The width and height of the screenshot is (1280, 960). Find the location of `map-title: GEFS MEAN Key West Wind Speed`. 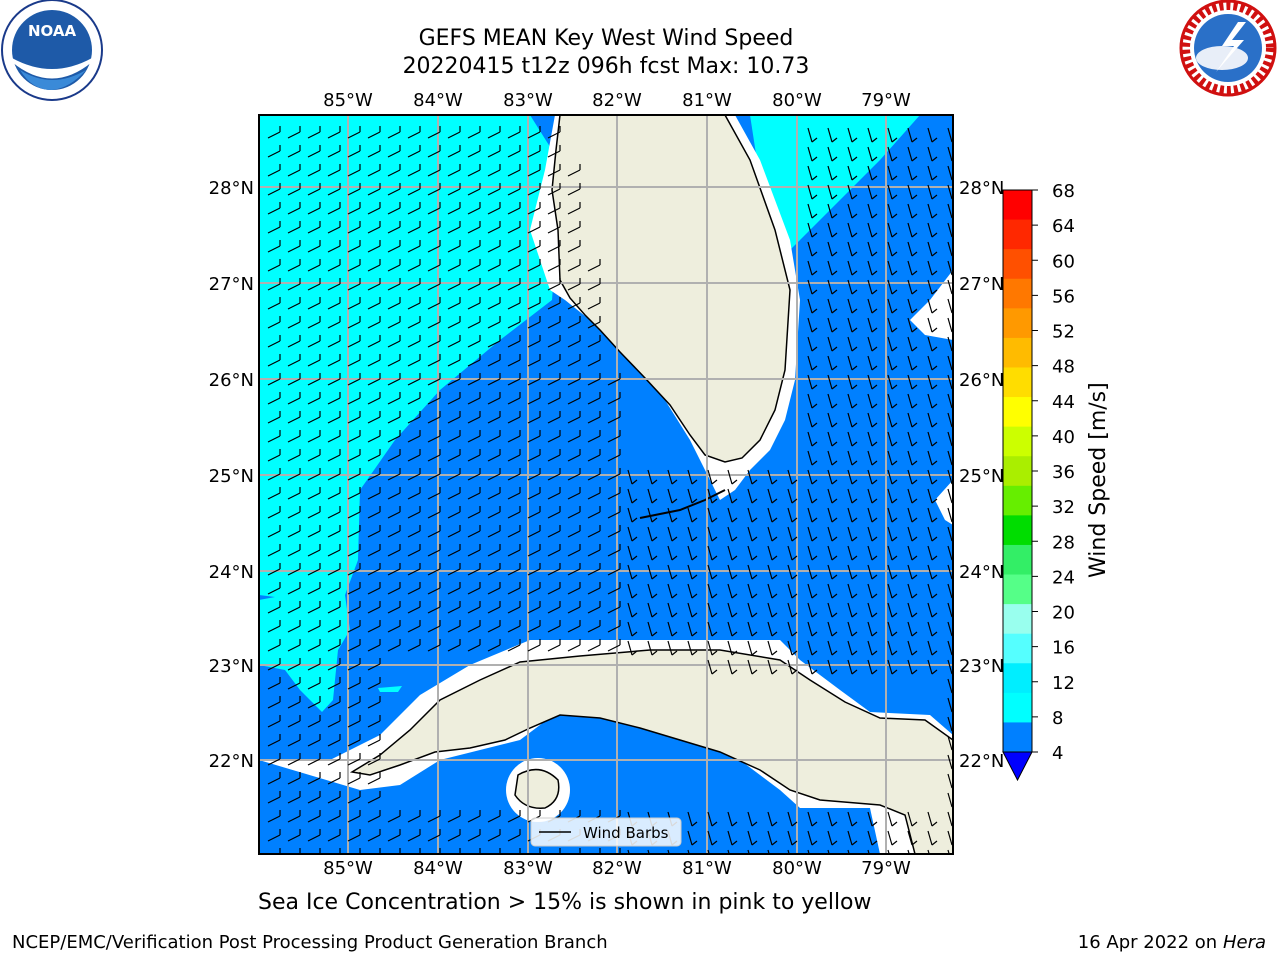

map-title: GEFS MEAN Key West Wind Speed is located at coordinates (606, 38).